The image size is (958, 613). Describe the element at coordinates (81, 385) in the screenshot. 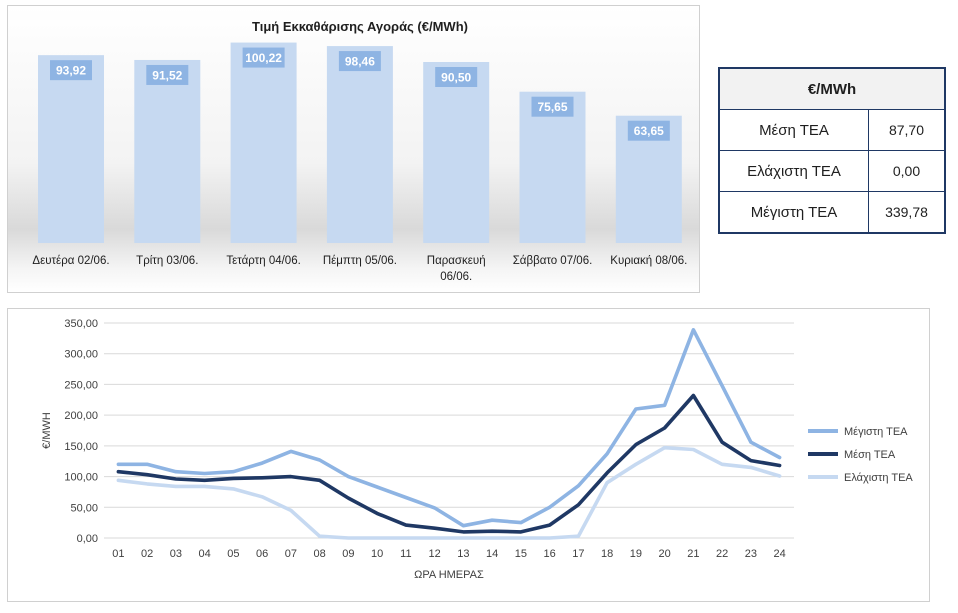

I see `y-tick-label: 250,00` at that location.